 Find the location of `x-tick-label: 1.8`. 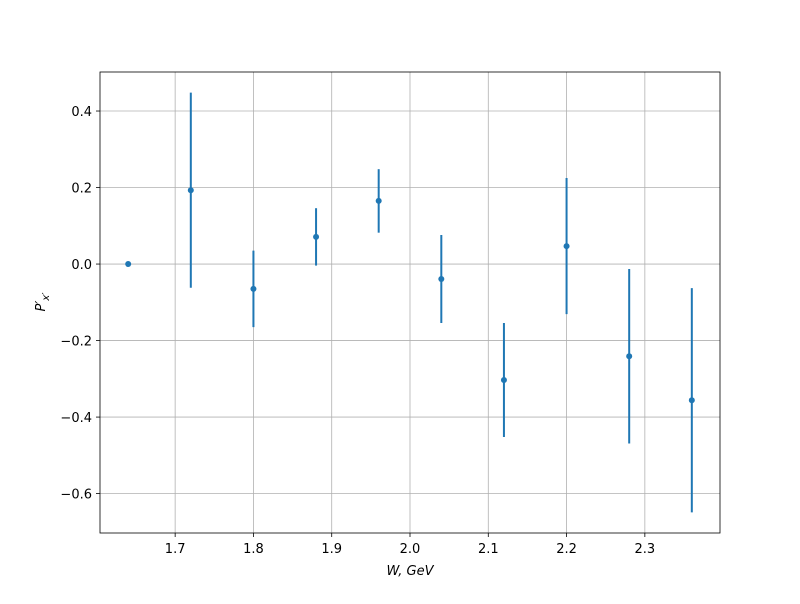

x-tick-label: 1.8 is located at coordinates (253, 549).